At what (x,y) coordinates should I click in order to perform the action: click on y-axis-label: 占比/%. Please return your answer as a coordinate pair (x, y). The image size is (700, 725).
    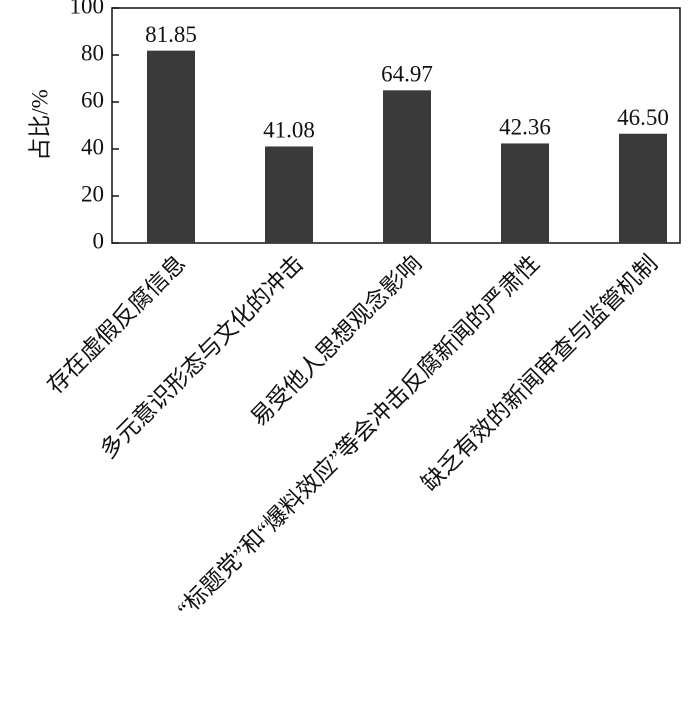
    Looking at the image, I should click on (39, 125).